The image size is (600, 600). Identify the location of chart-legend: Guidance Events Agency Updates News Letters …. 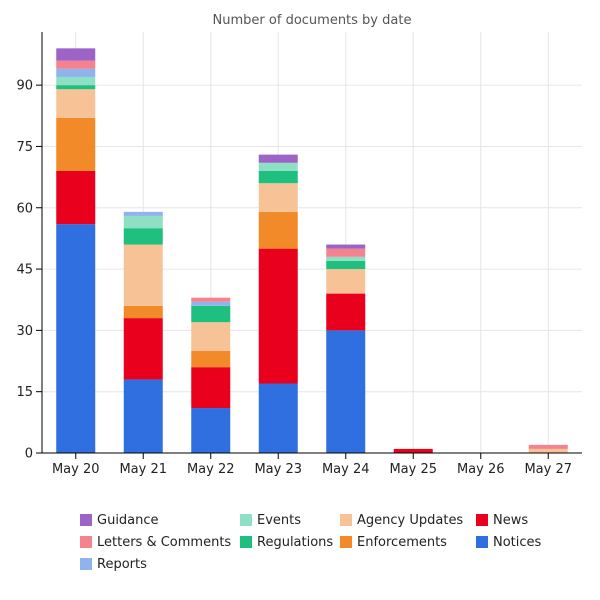
(320, 542).